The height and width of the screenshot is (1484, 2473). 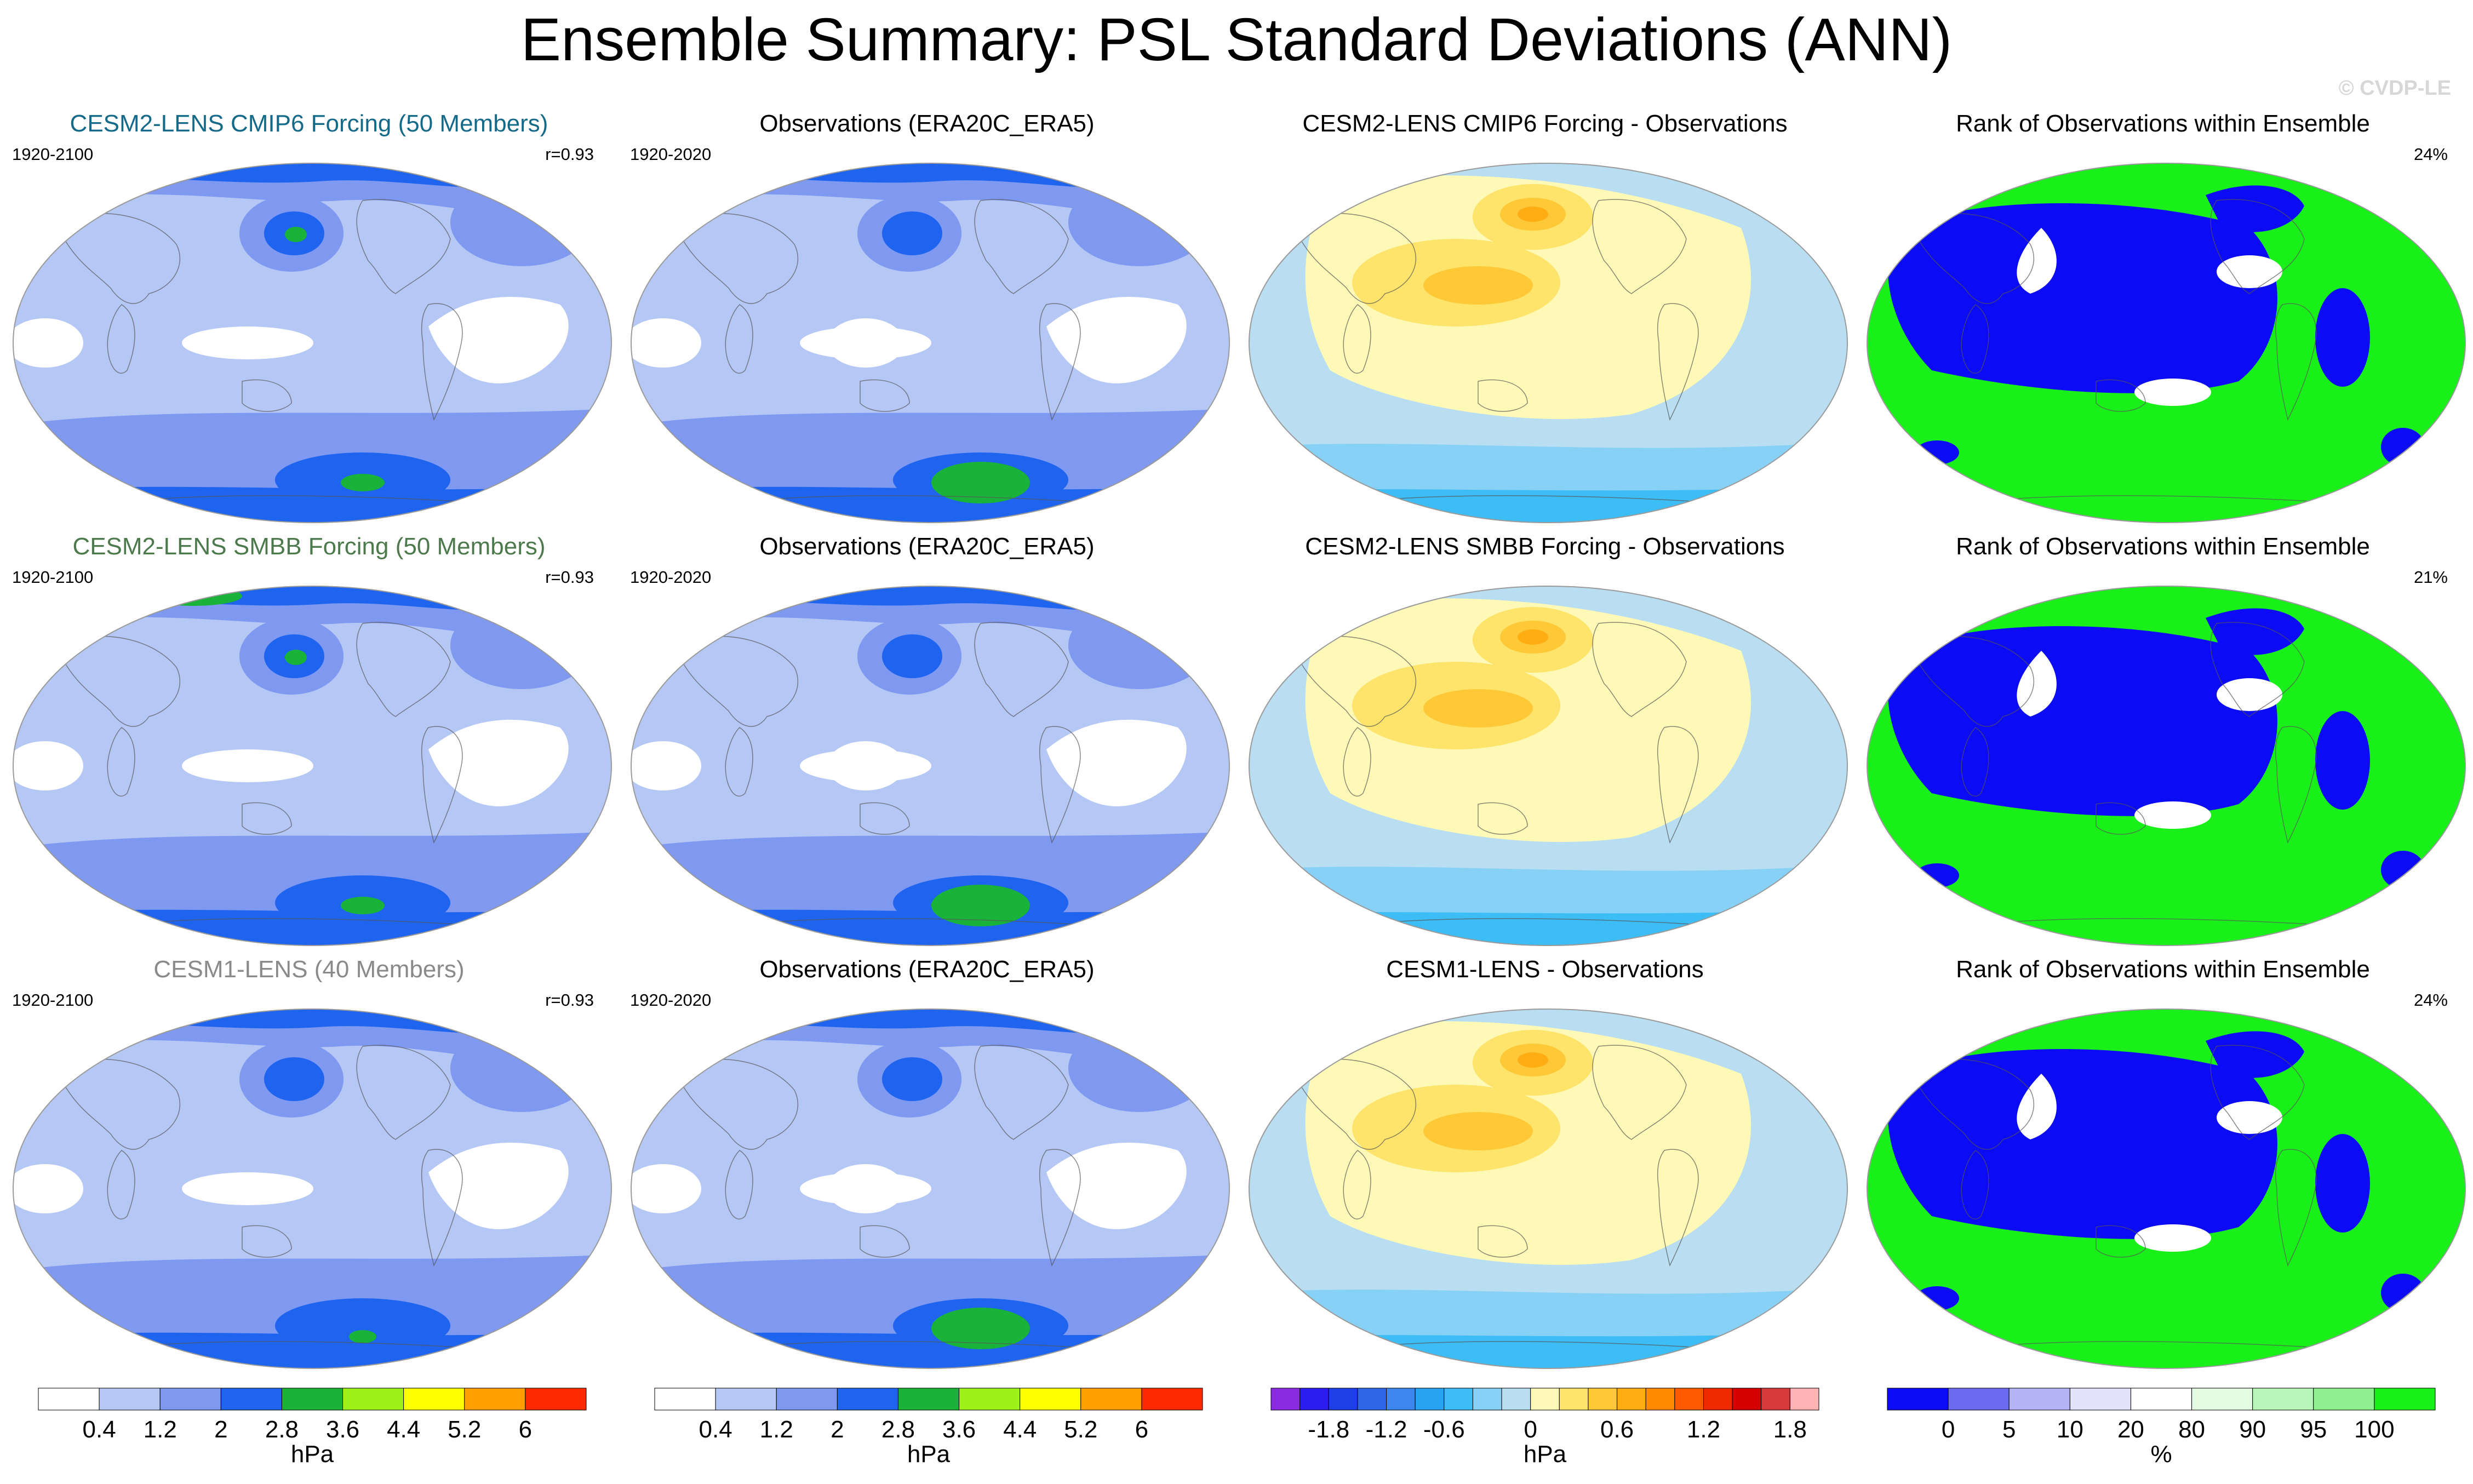 What do you see at coordinates (525, 1430) in the screenshot?
I see `colorbar-tick-label: 6` at bounding box center [525, 1430].